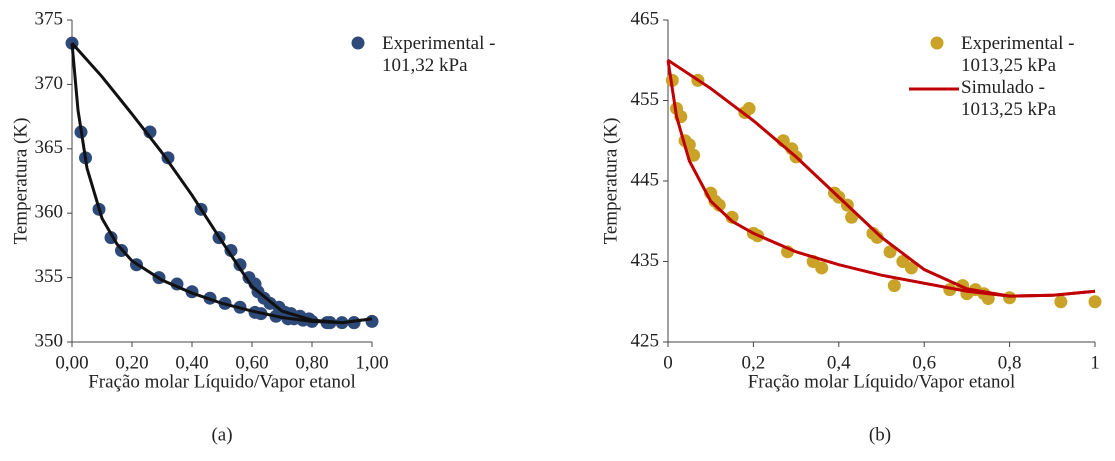  What do you see at coordinates (1018, 54) in the screenshot?
I see `legend-label: Experimental - 1013,25 kPa` at bounding box center [1018, 54].